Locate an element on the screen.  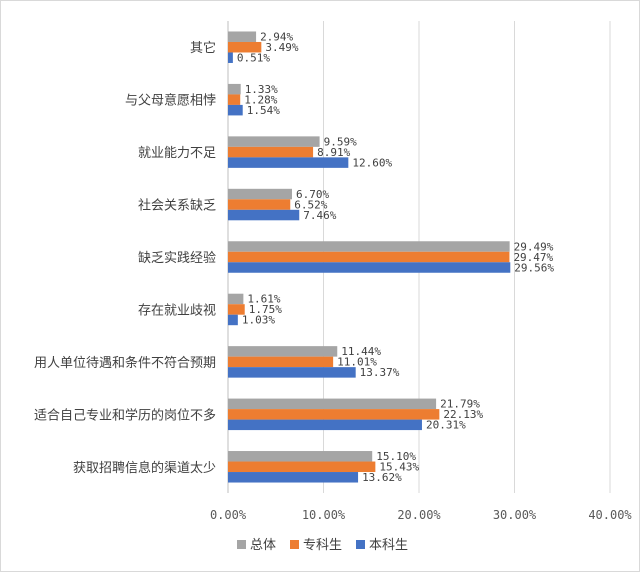
data-label: 6.52% is located at coordinates (310, 204).